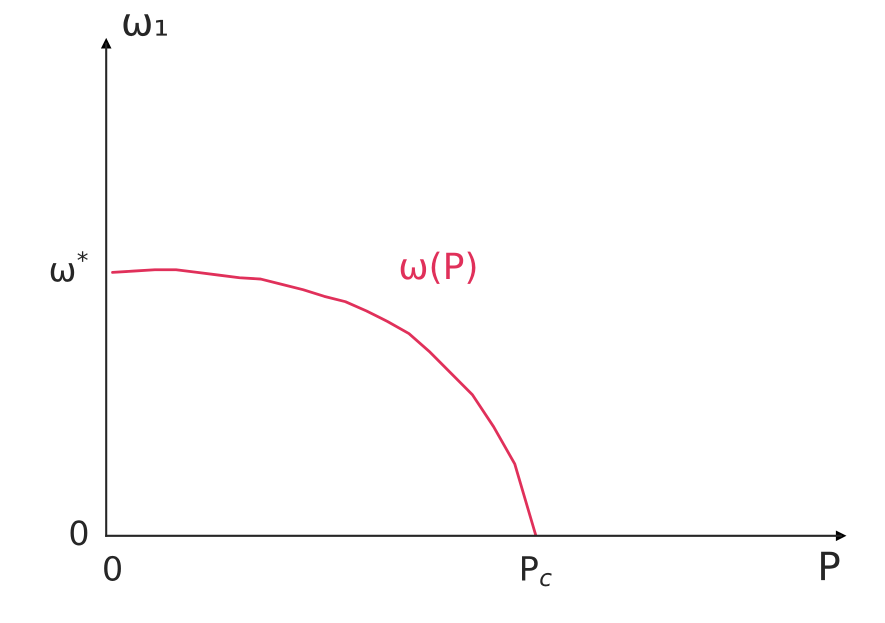  What do you see at coordinates (145, 25) in the screenshot?
I see `text: ω₁` at bounding box center [145, 25].